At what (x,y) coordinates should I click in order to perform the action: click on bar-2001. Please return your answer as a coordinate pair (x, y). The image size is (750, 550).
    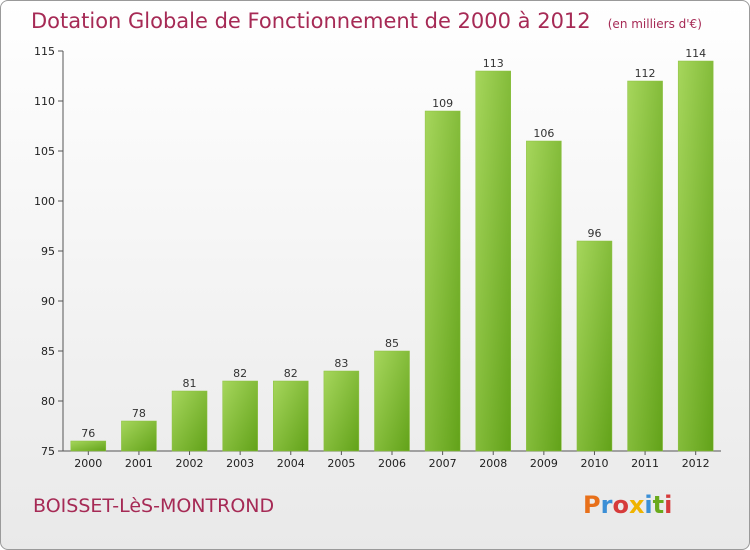
    Looking at the image, I should click on (139, 436).